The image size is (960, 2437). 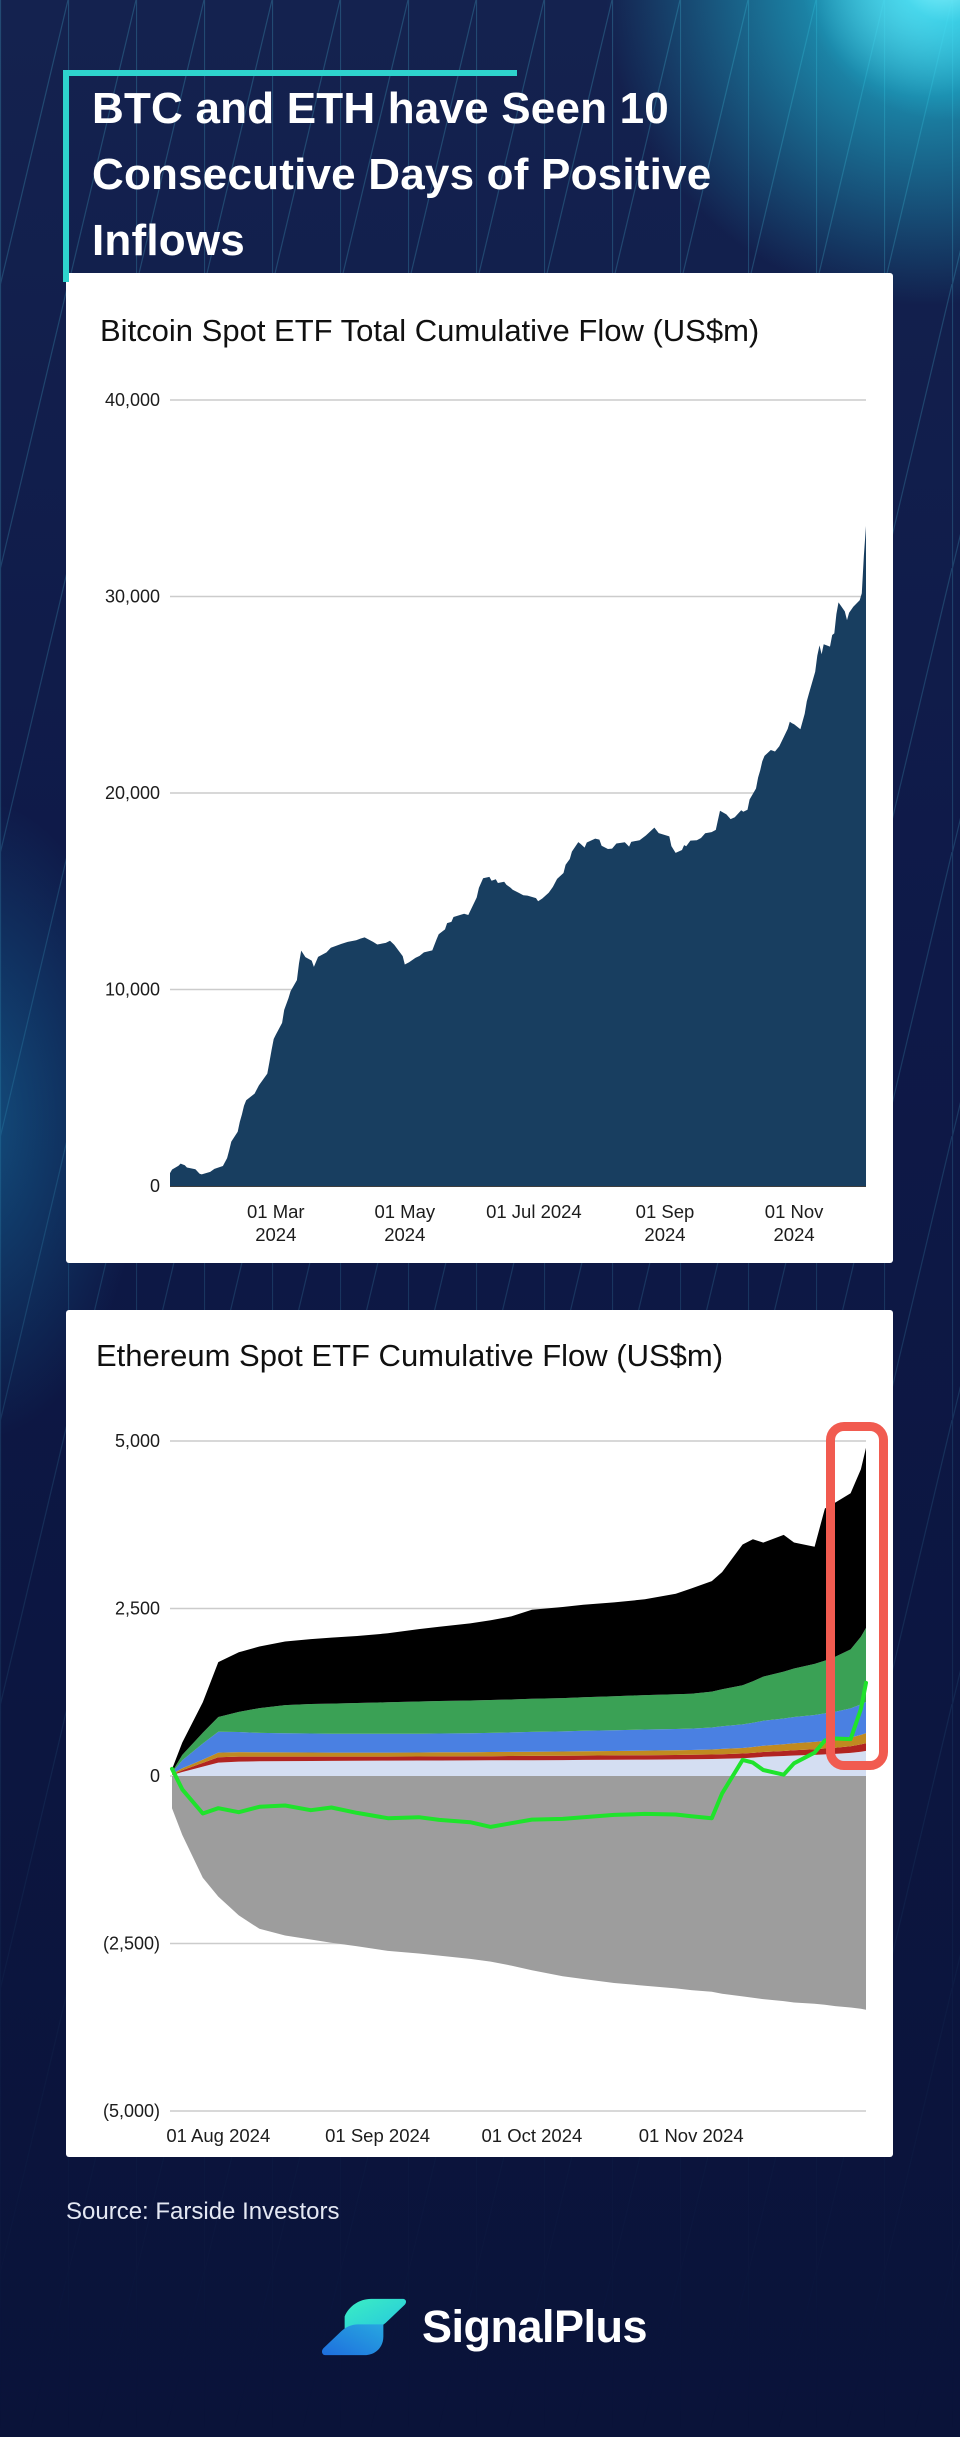 I want to click on x-tick-label: 01 Aug 2024, so click(x=218, y=2135).